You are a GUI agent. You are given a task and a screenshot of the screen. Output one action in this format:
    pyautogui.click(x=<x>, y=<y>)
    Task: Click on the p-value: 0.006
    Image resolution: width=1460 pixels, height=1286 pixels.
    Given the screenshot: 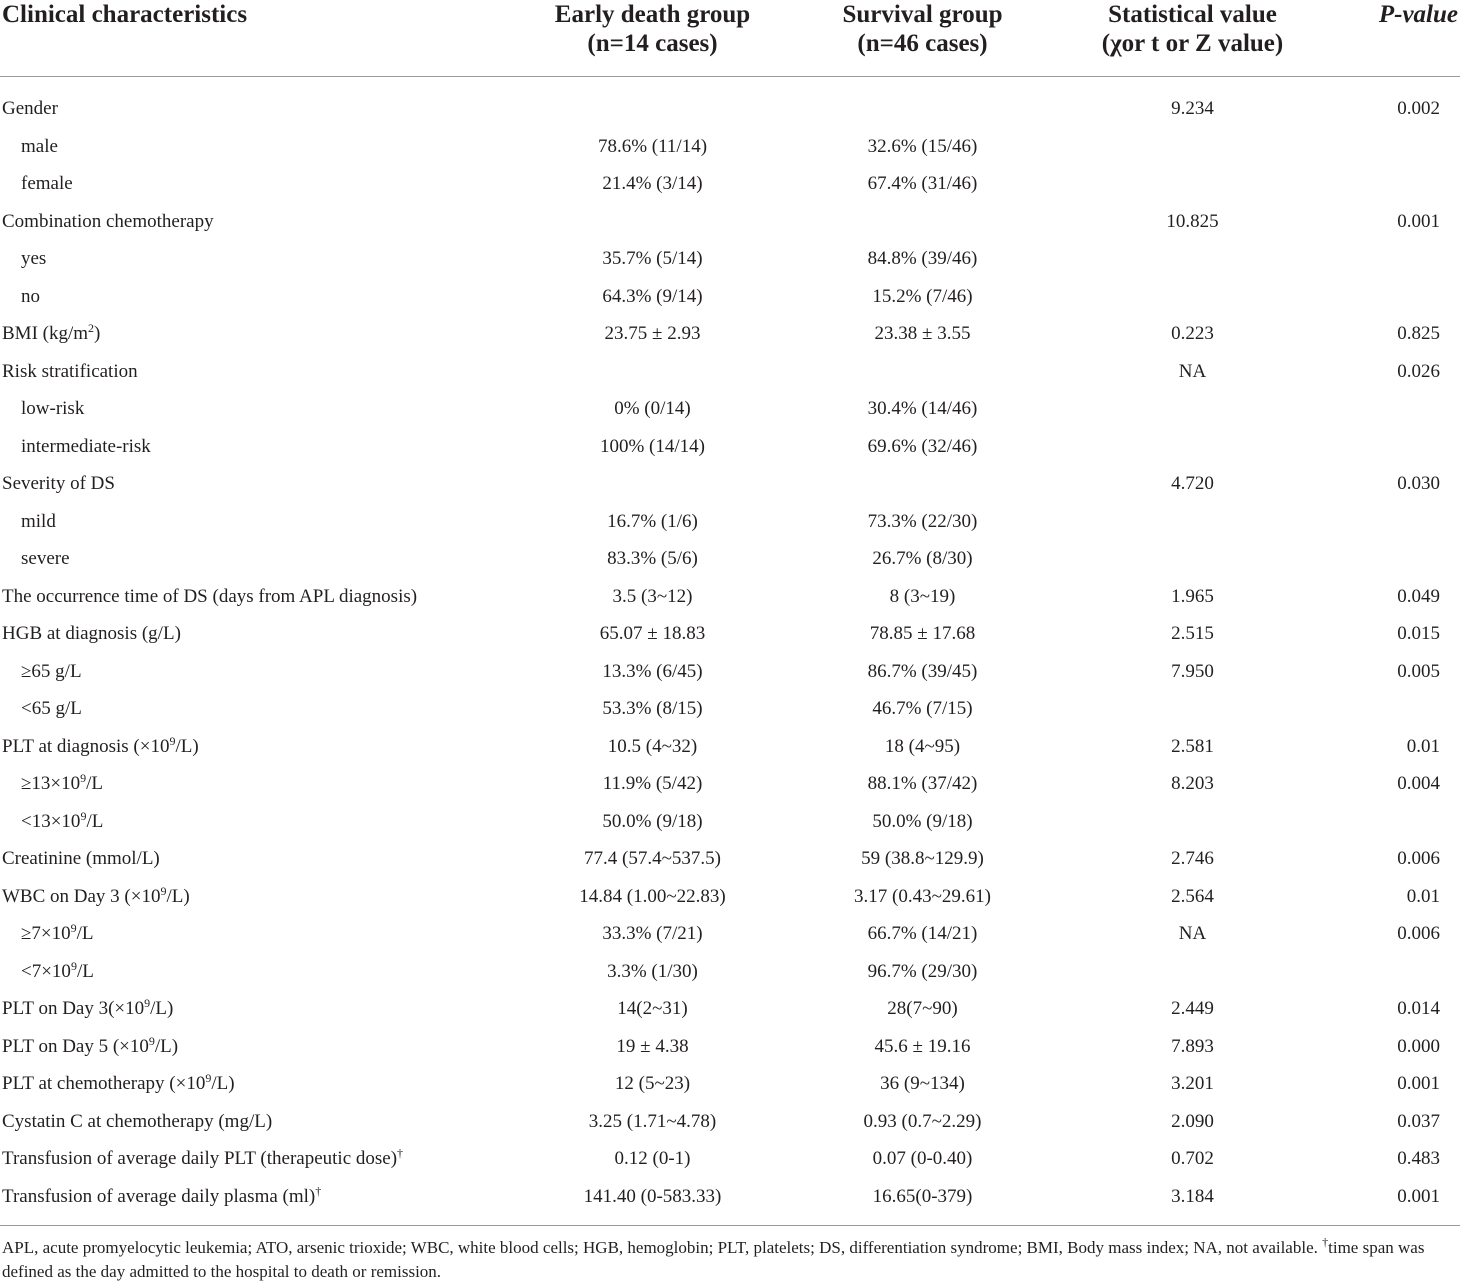 What is the action you would take?
    pyautogui.click(x=1418, y=858)
    